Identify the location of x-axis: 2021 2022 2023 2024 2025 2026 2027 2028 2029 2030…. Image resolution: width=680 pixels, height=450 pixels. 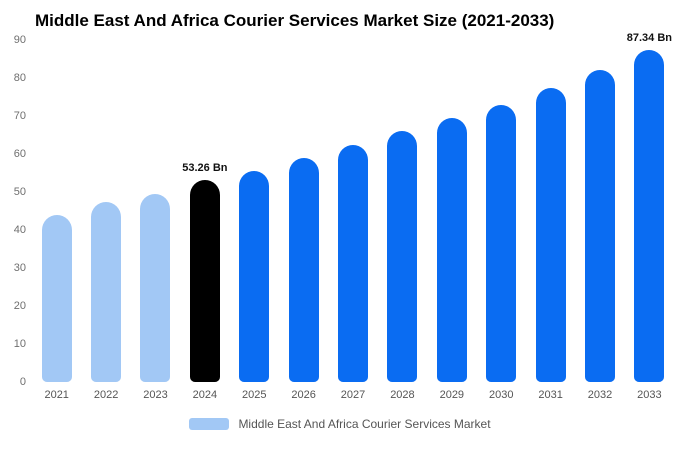
(353, 395).